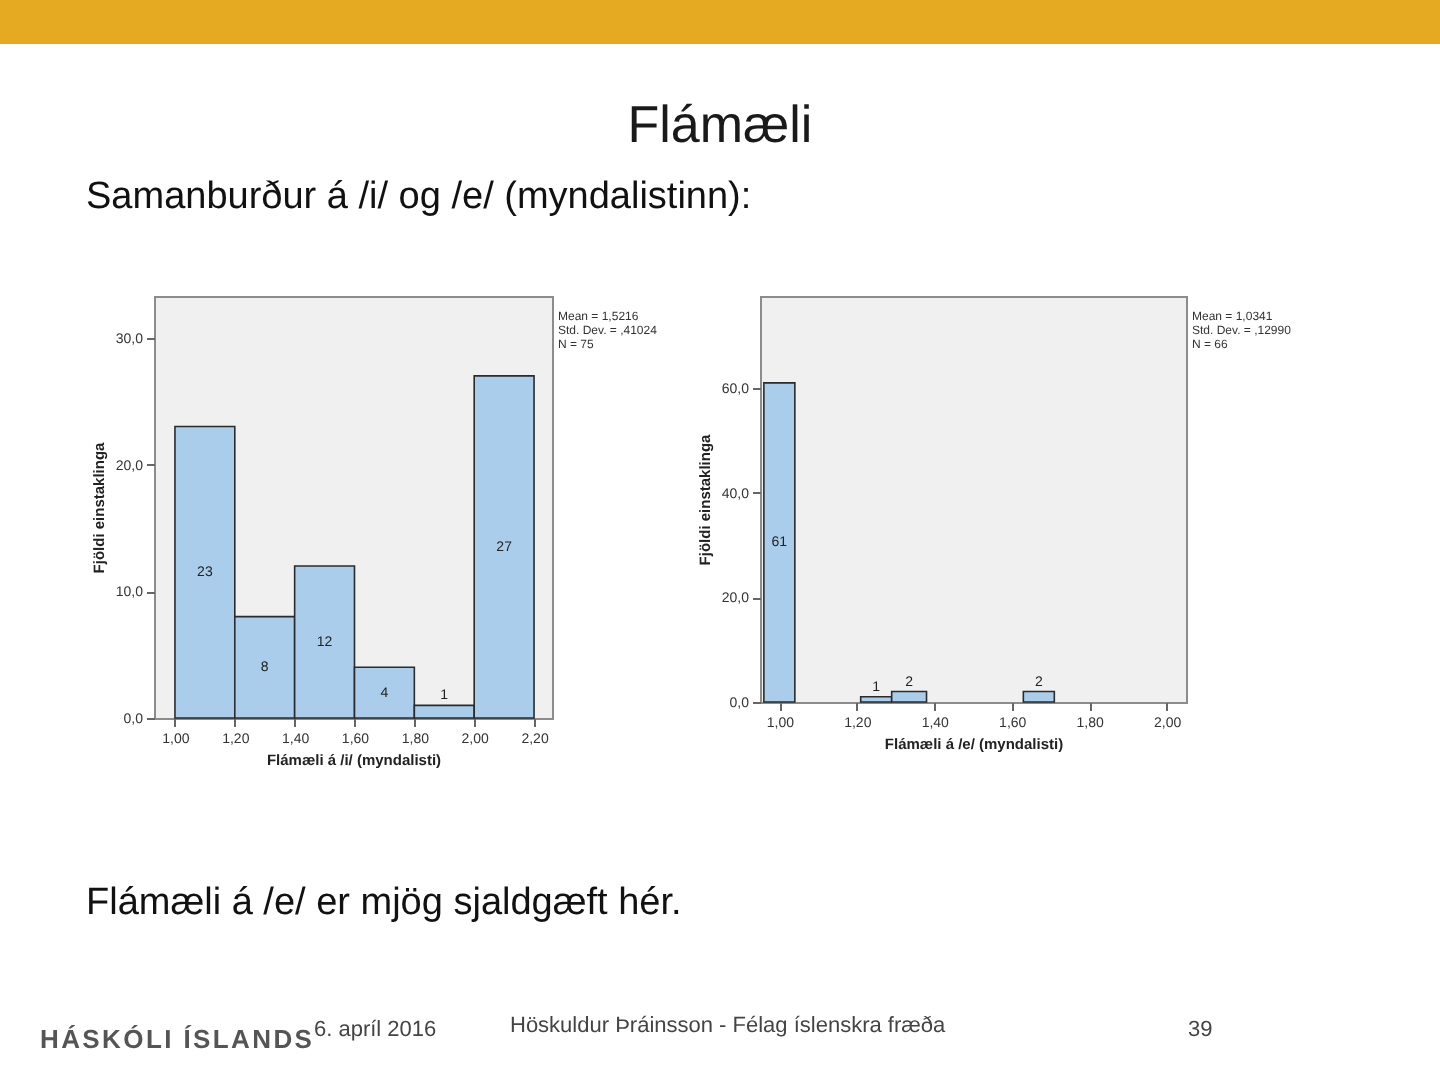 The width and height of the screenshot is (1440, 1080). What do you see at coordinates (375, 1030) in the screenshot?
I see `text: 6. apríl 2016` at bounding box center [375, 1030].